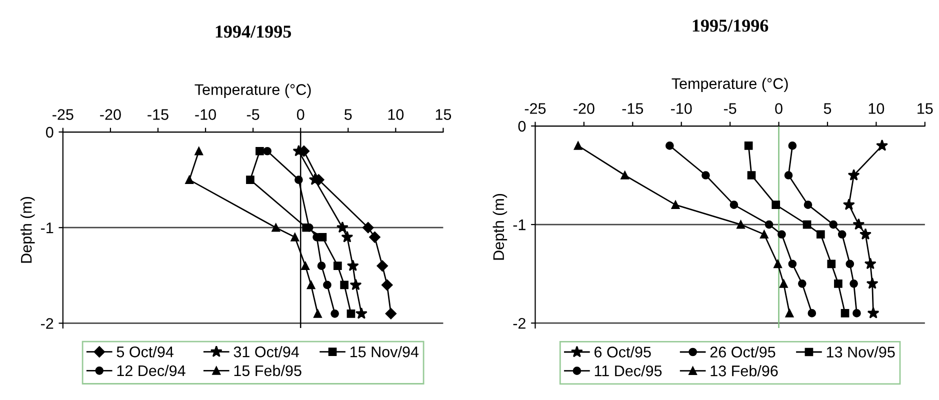 The height and width of the screenshot is (400, 939). I want to click on legend-label: 5 Oct/94, so click(145, 352).